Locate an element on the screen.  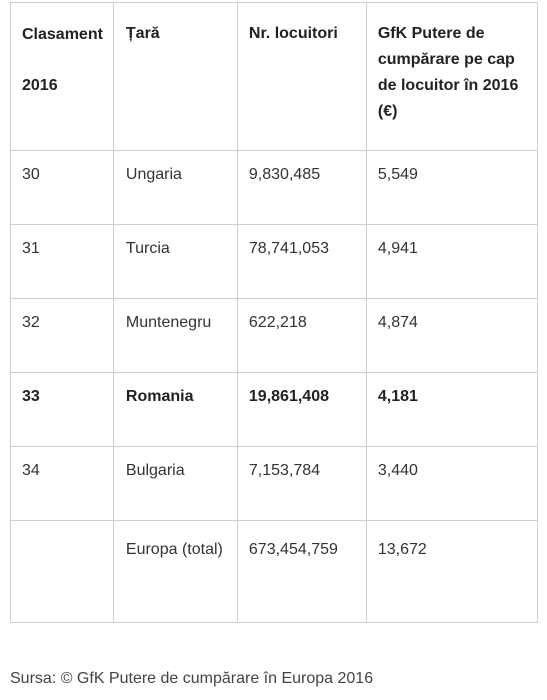
purchasing-power-cell: 4,181 is located at coordinates (452, 409).